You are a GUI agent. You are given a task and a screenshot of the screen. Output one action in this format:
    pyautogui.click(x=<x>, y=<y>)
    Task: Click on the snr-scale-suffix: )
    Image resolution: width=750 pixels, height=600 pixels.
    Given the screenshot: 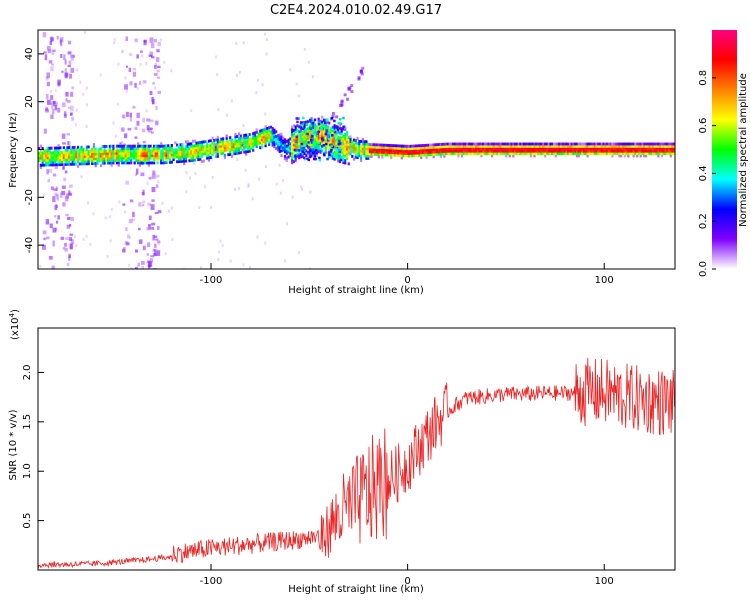 What is the action you would take?
    pyautogui.click(x=15, y=311)
    